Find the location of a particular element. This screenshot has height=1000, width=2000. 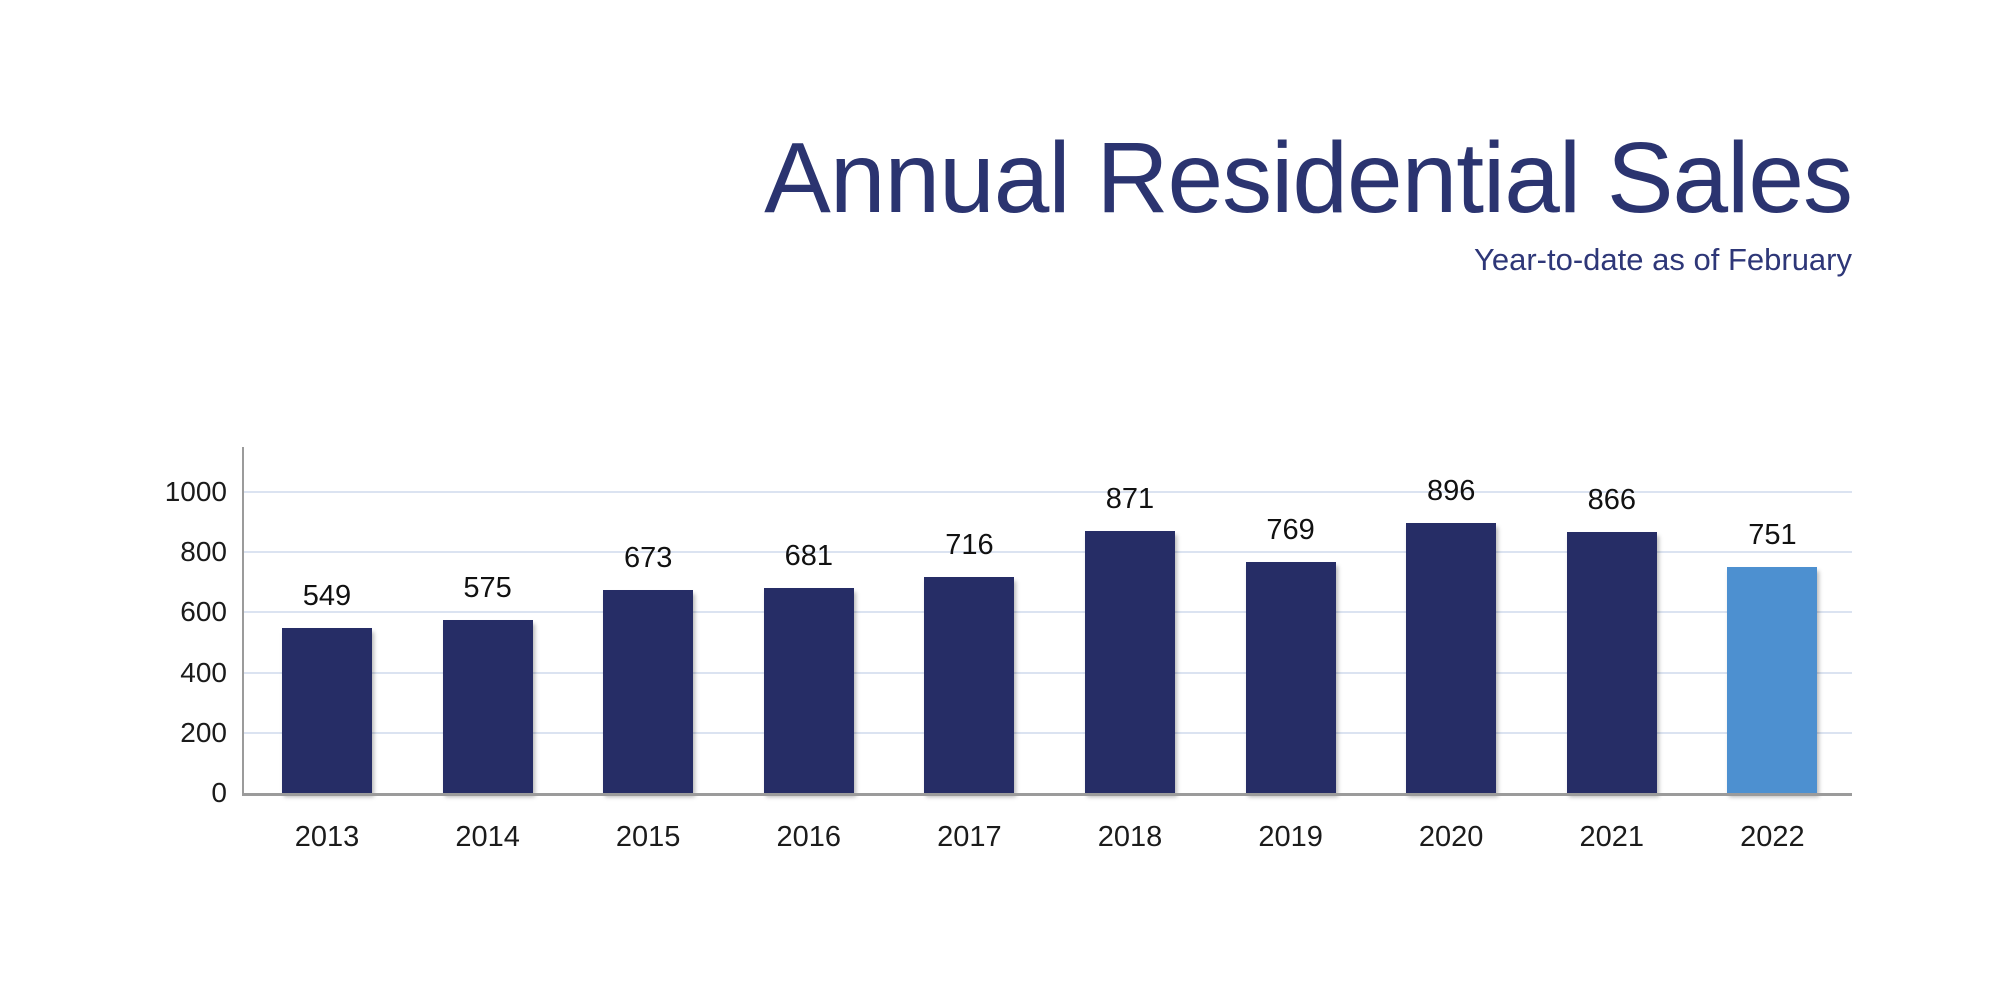

bar-2019 is located at coordinates (1290, 677).